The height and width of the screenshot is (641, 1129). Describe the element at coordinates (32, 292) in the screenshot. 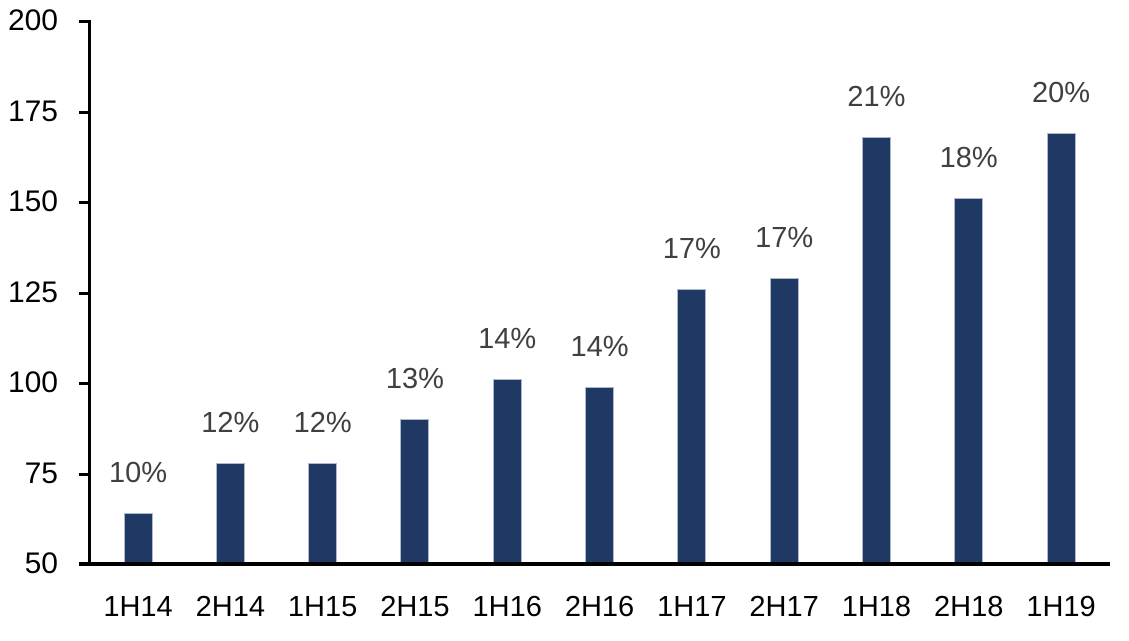

I see `y-axis-tick-label: 125` at that location.